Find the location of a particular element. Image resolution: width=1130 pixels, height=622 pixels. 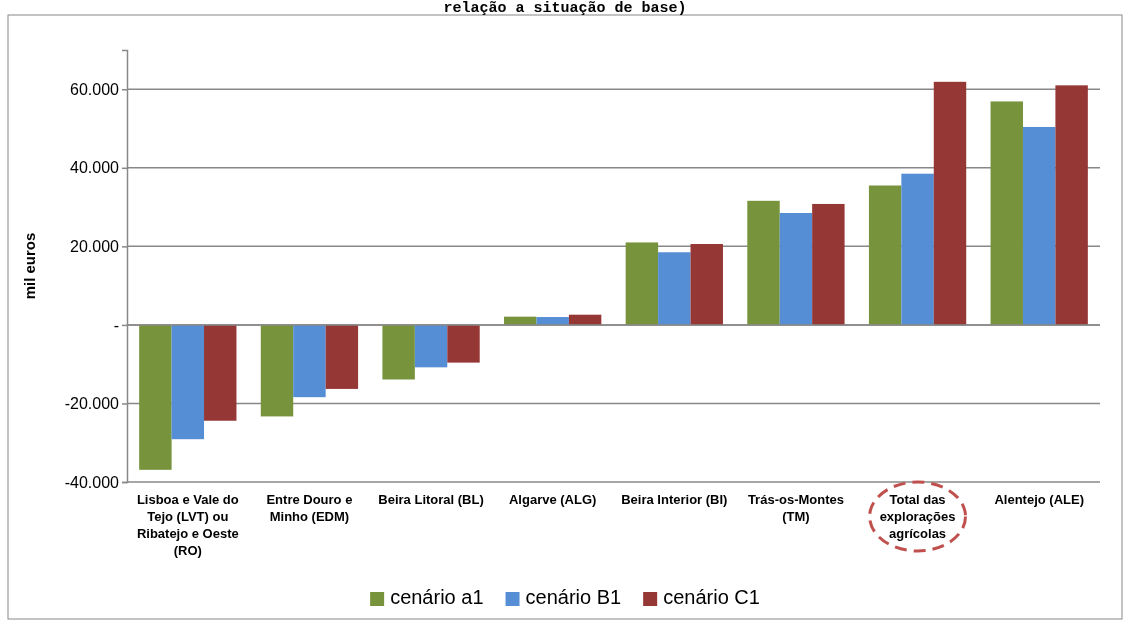

y-tick-label: 20.000 is located at coordinates (95, 246).